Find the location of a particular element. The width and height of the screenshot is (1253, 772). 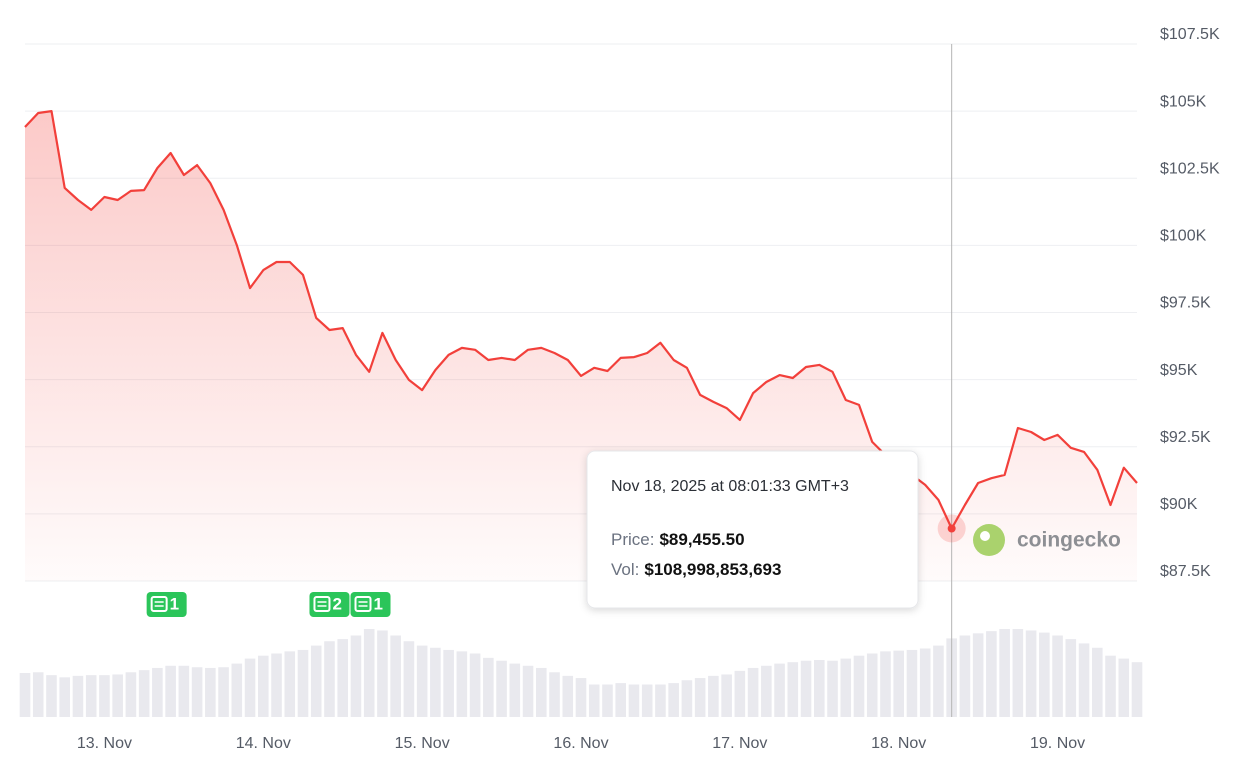

badge-count: 2 is located at coordinates (336, 603).